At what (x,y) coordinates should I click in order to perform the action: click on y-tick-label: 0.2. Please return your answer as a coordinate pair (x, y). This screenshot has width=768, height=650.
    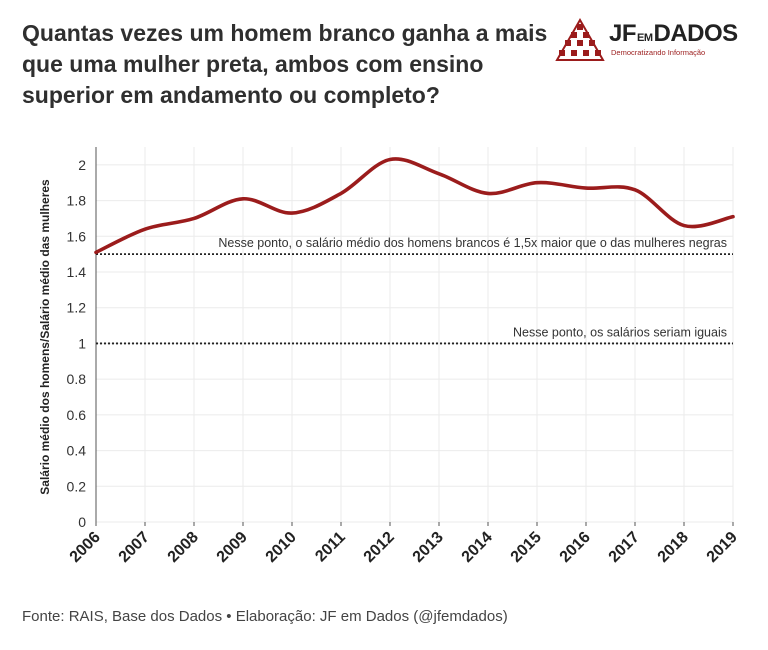
    Looking at the image, I should click on (77, 486).